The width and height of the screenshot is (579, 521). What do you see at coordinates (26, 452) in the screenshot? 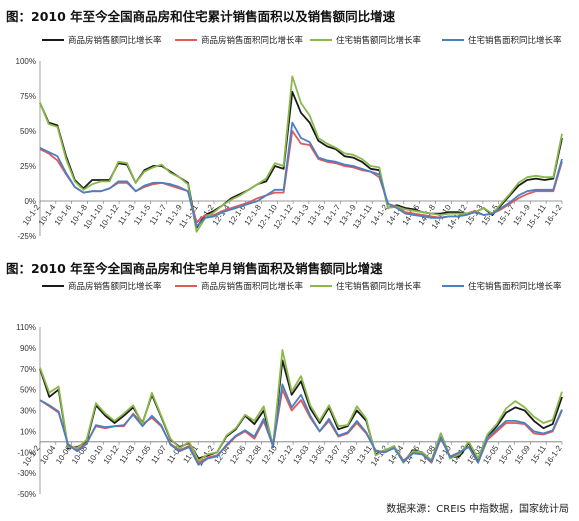
I see `y-tick-label: -10%` at bounding box center [26, 452].